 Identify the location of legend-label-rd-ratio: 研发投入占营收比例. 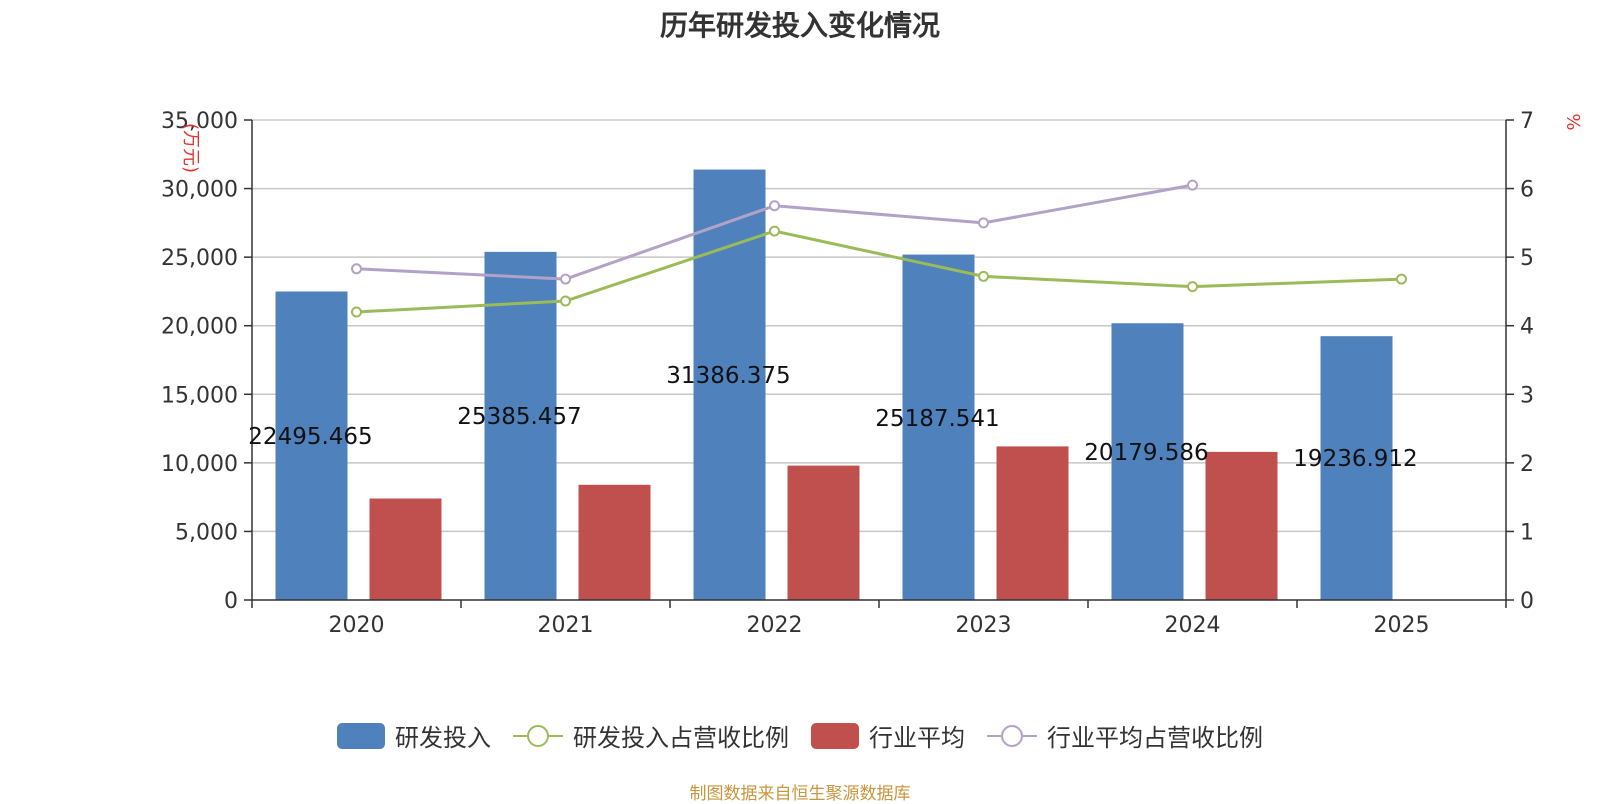
(681, 738).